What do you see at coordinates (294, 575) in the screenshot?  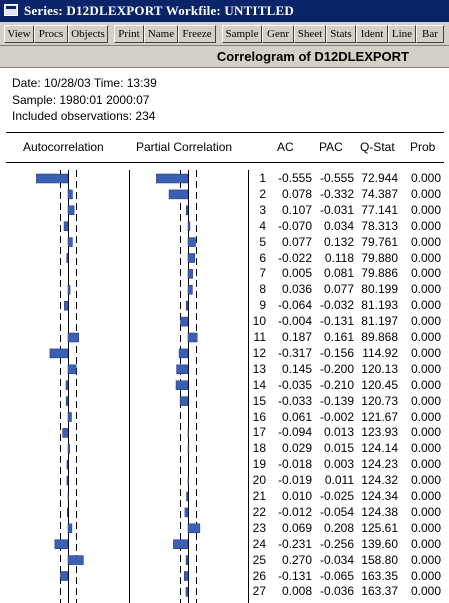 I see `ac-cell: -0.131` at bounding box center [294, 575].